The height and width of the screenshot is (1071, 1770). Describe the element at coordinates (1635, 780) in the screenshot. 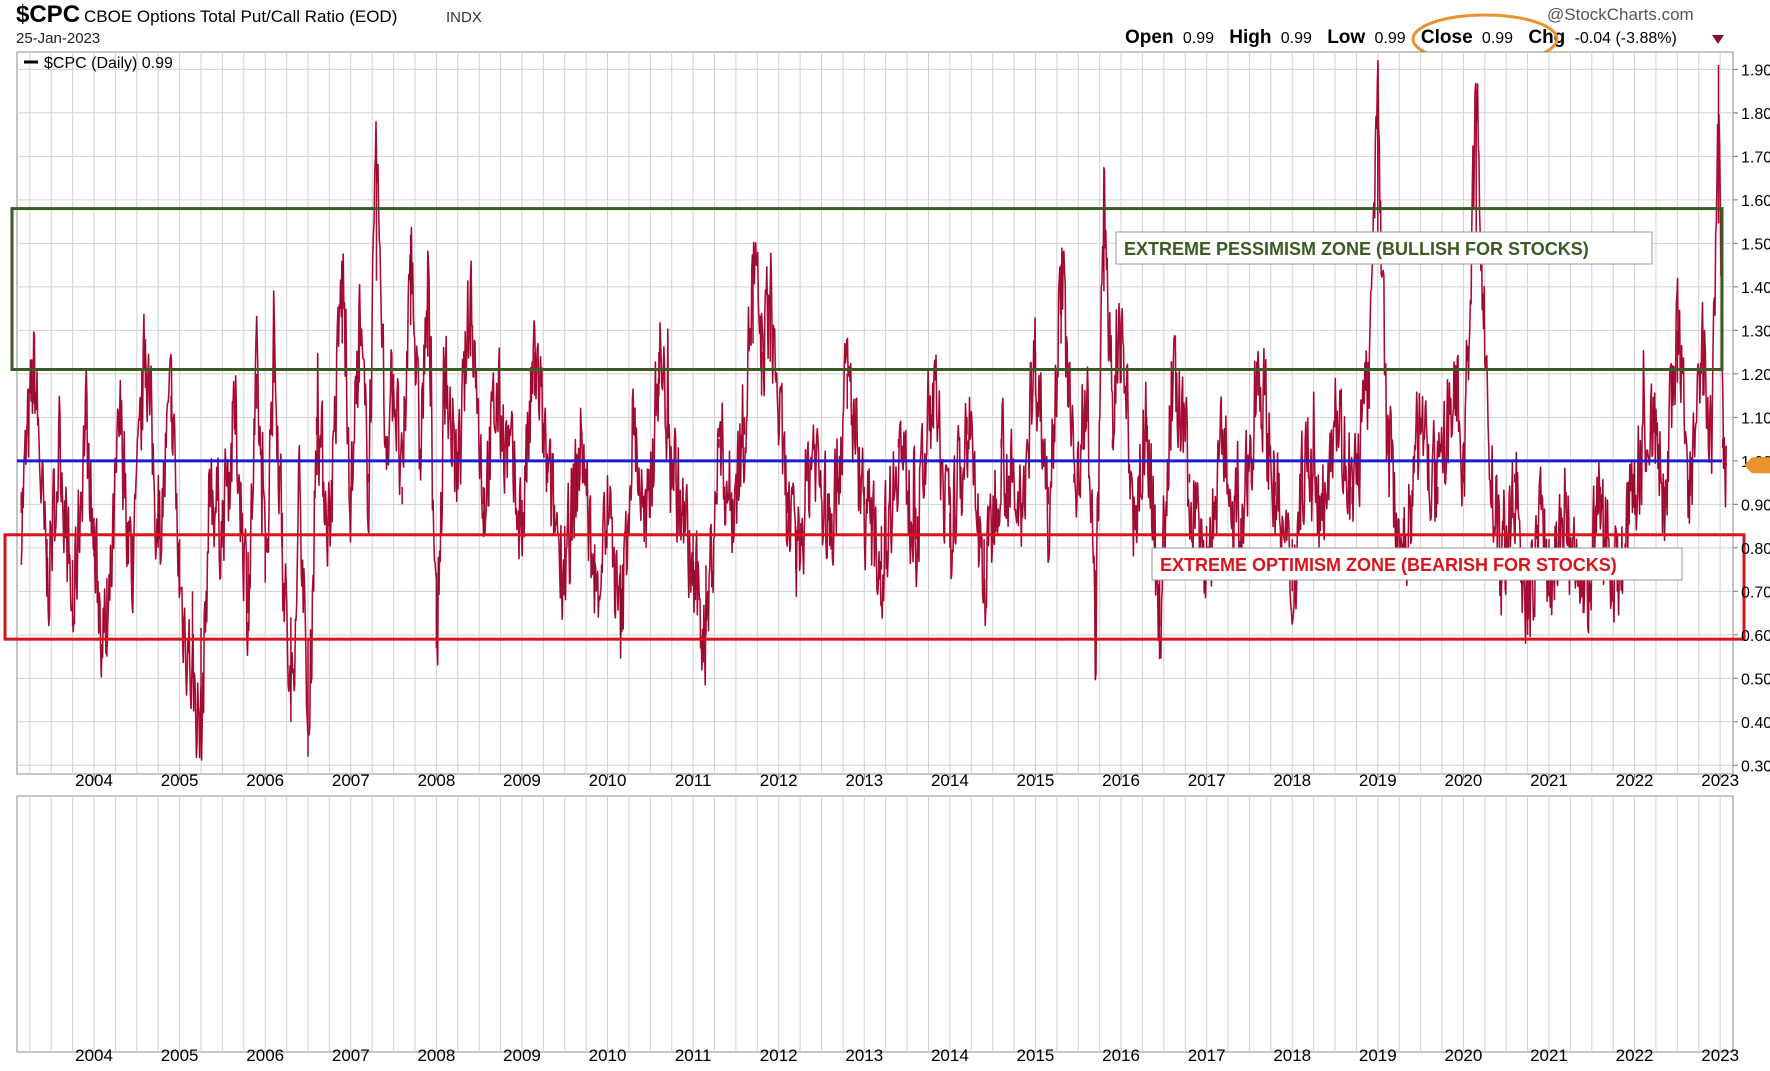

I see `x-tick-label: 2022` at that location.